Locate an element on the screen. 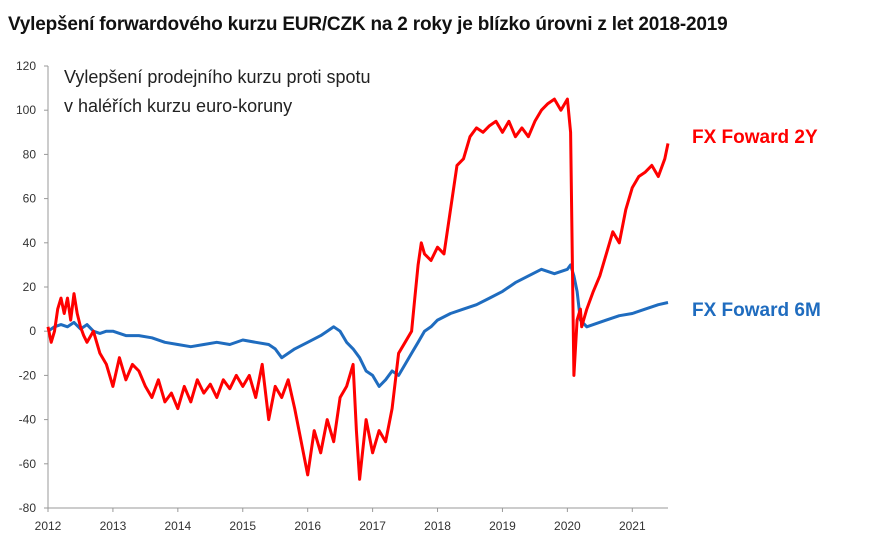  x-tick-label: 2018 is located at coordinates (437, 526).